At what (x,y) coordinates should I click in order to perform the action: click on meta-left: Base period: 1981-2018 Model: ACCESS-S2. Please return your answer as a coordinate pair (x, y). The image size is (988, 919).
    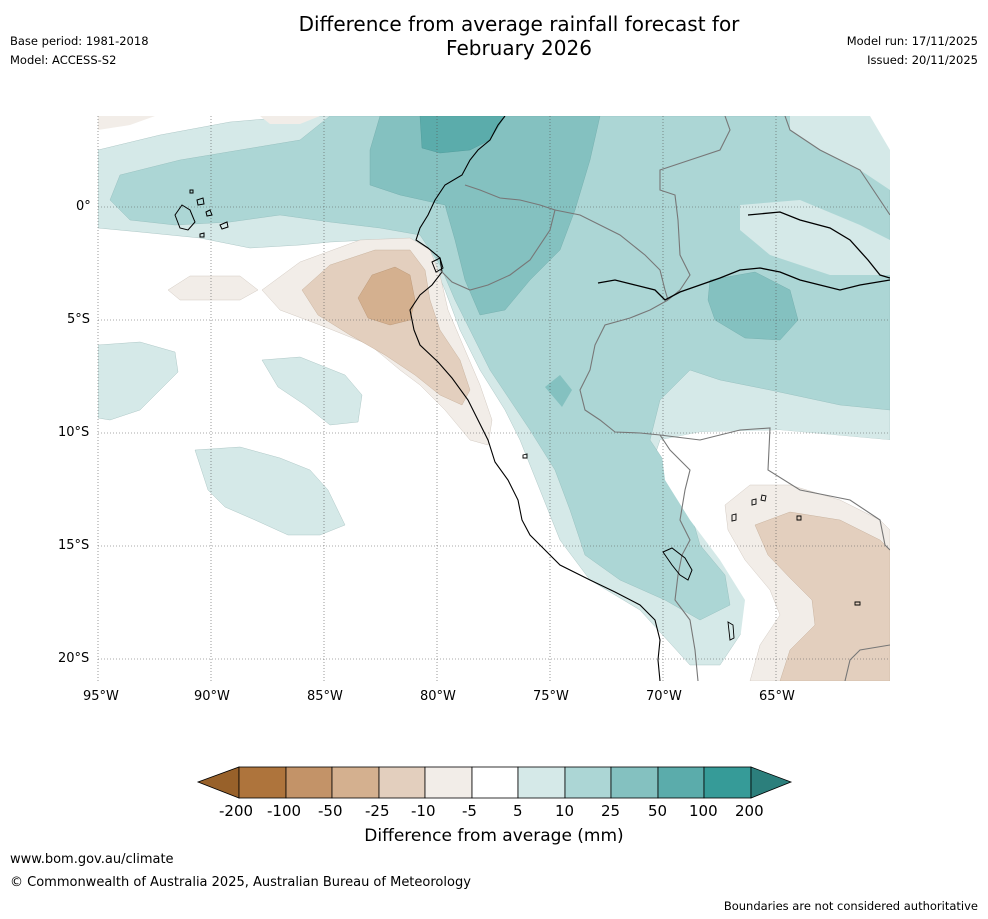
    Looking at the image, I should click on (79, 51).